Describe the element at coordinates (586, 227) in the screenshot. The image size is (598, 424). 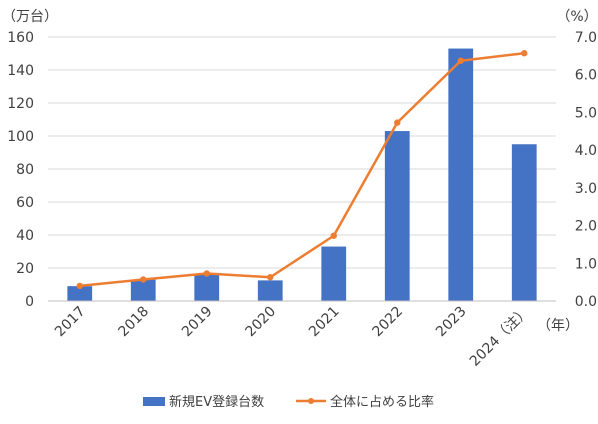
I see `right-tick-label: 2.0` at that location.